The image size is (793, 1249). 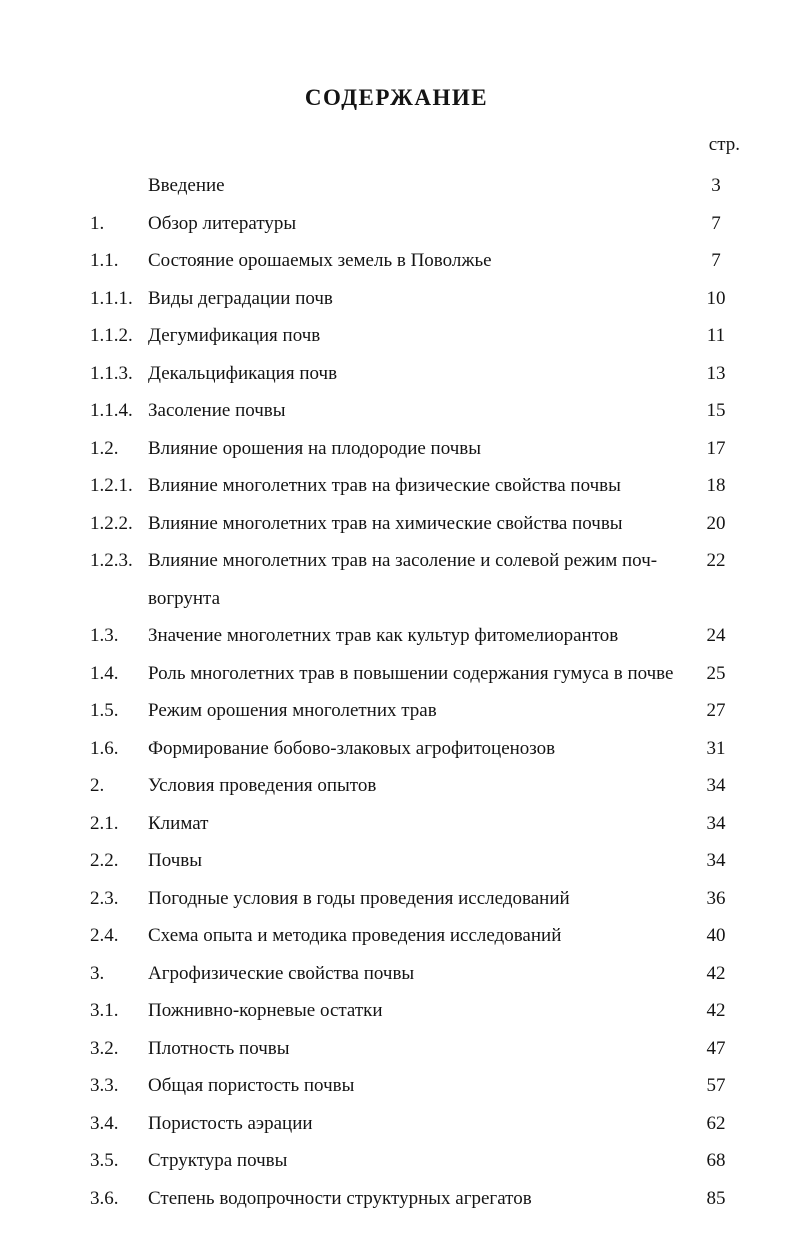 I want to click on toc-entry-number: 1.2.1., so click(x=111, y=485).